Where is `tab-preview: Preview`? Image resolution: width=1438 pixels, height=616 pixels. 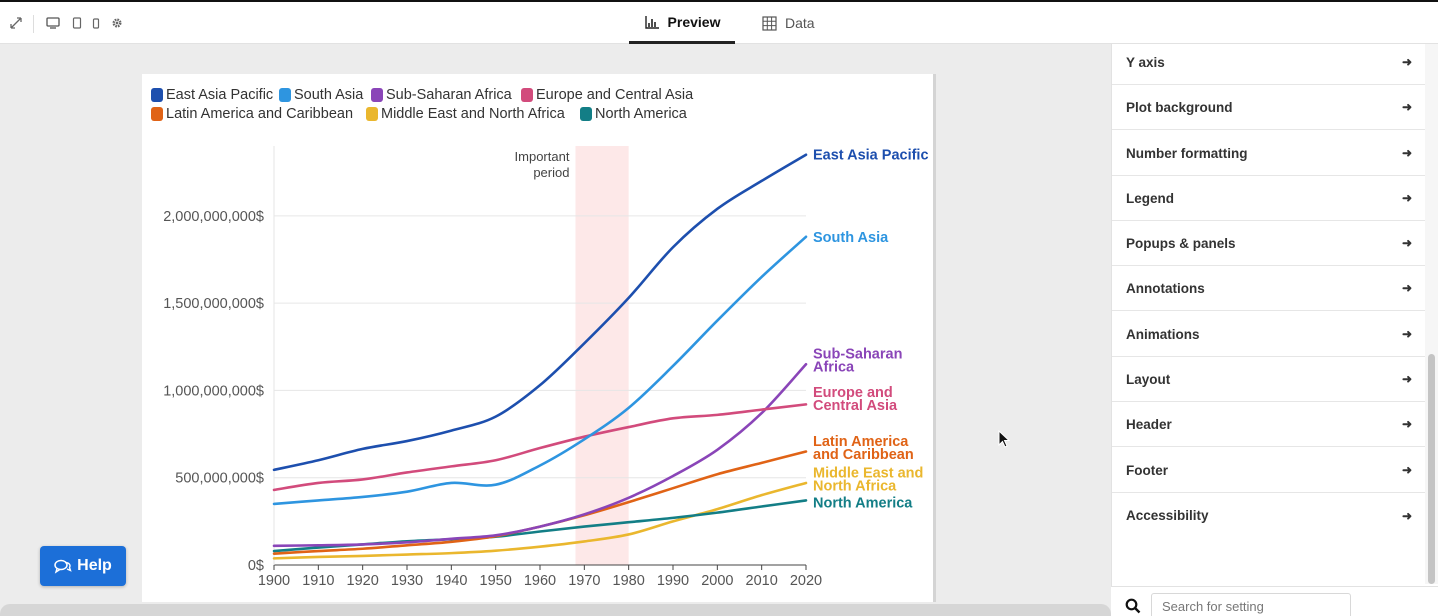
tab-preview: Preview is located at coordinates (682, 23).